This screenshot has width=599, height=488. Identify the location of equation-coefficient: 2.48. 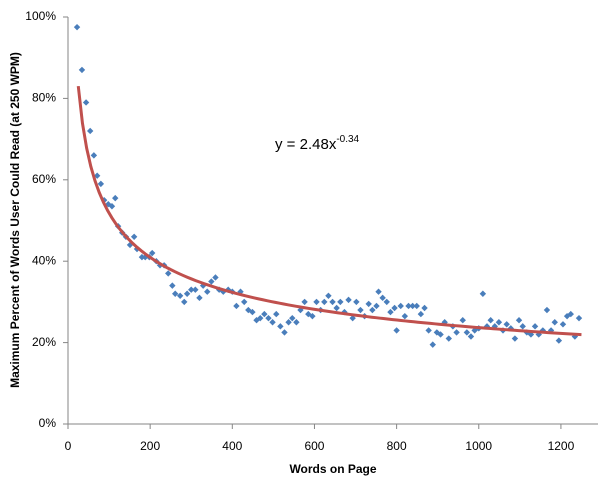
(314, 144).